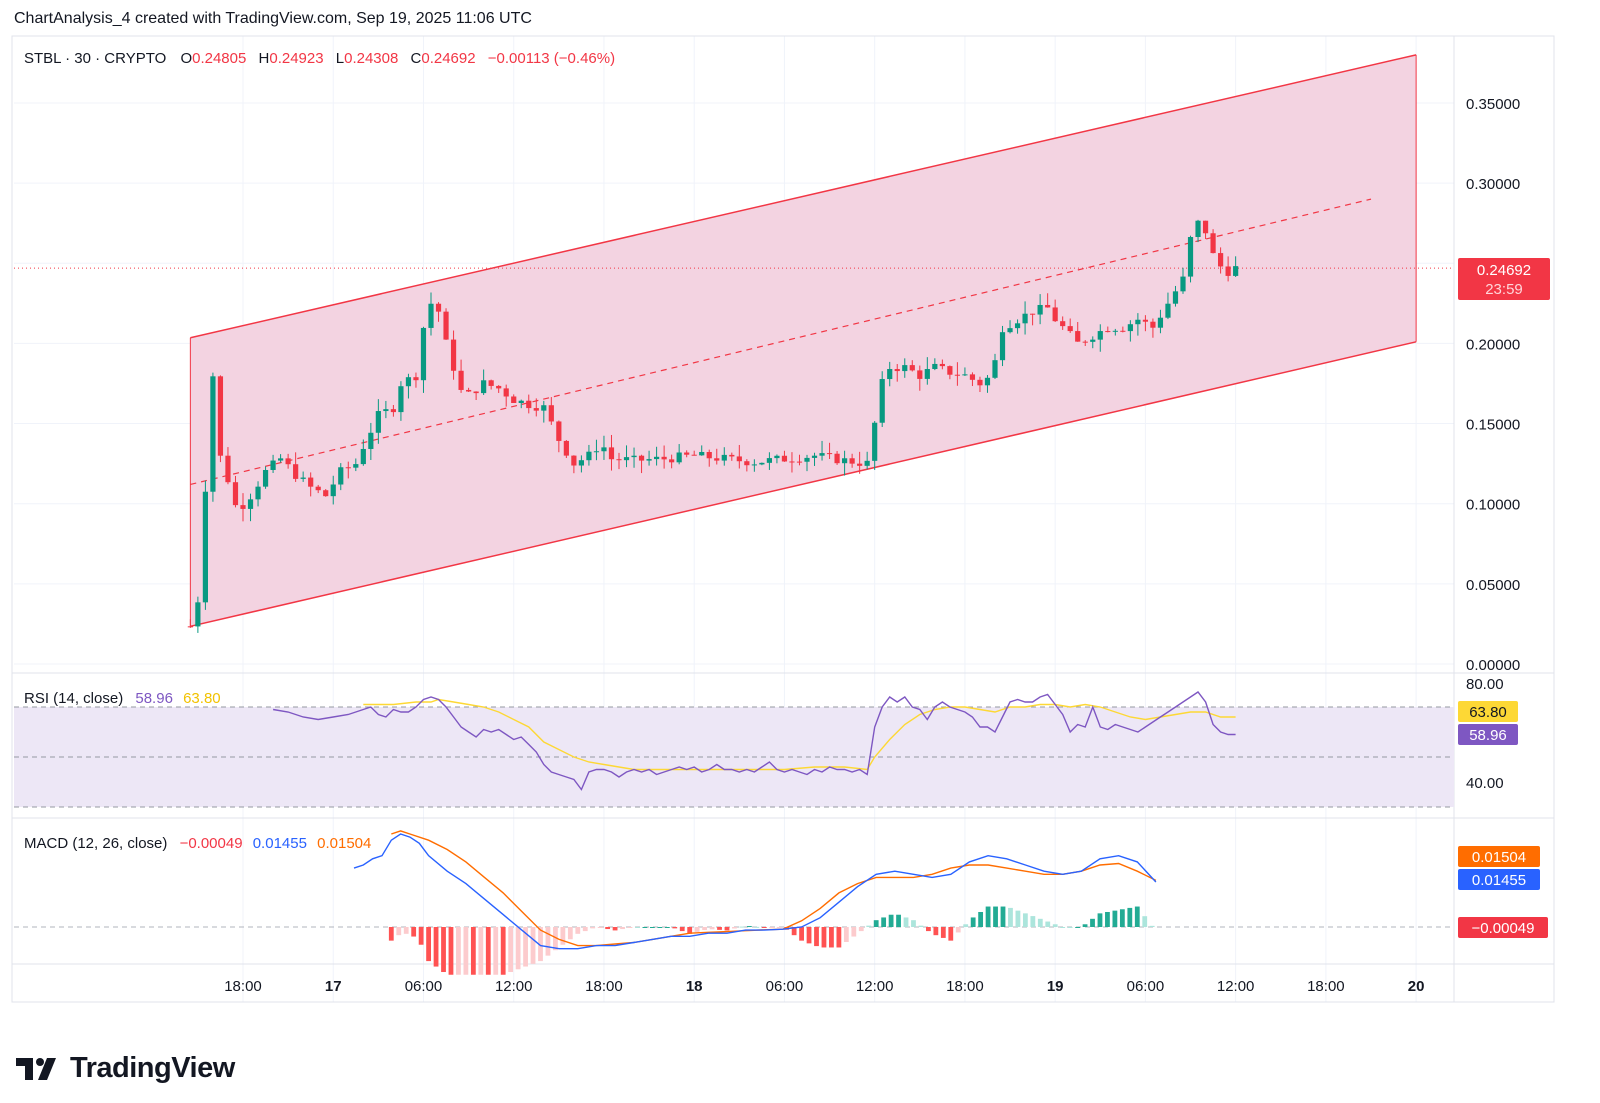 The width and height of the screenshot is (1600, 1103). What do you see at coordinates (448, 58) in the screenshot?
I see `legend-close: 0.24692` at bounding box center [448, 58].